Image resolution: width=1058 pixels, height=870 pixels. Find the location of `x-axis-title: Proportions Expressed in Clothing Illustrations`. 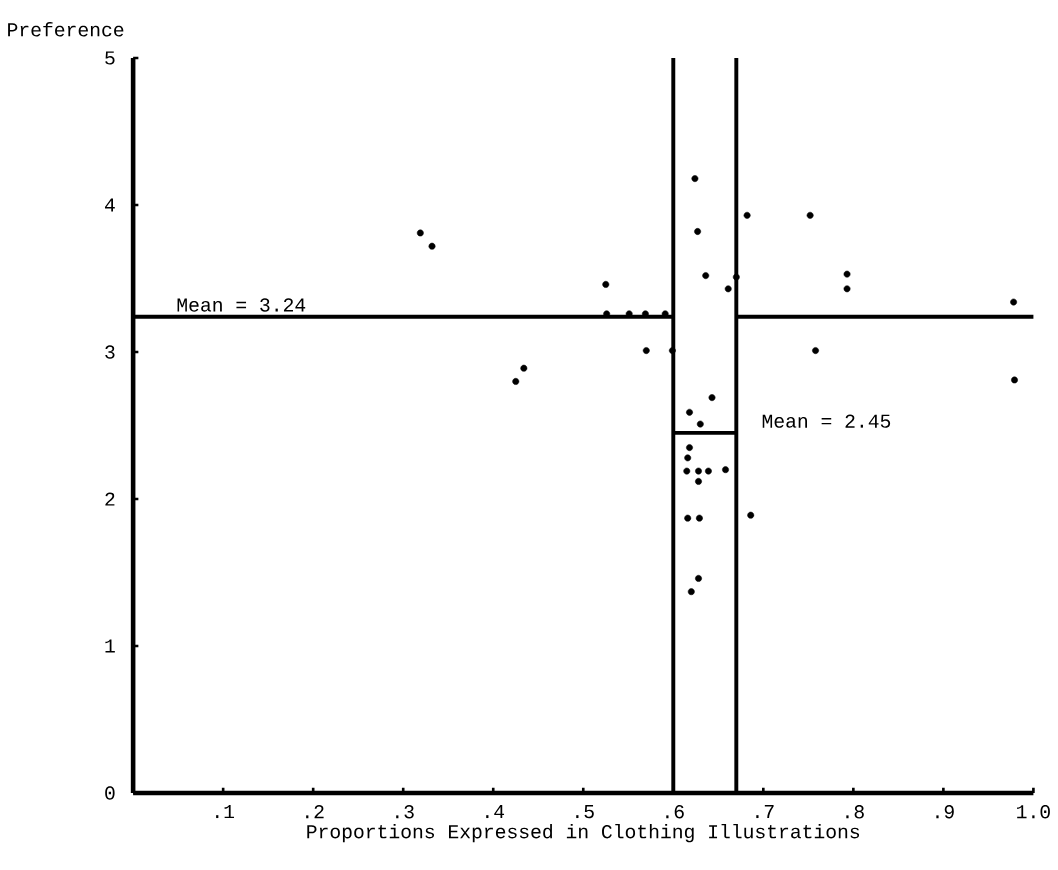

x-axis-title: Proportions Expressed in Clothing Illustrations is located at coordinates (583, 833).